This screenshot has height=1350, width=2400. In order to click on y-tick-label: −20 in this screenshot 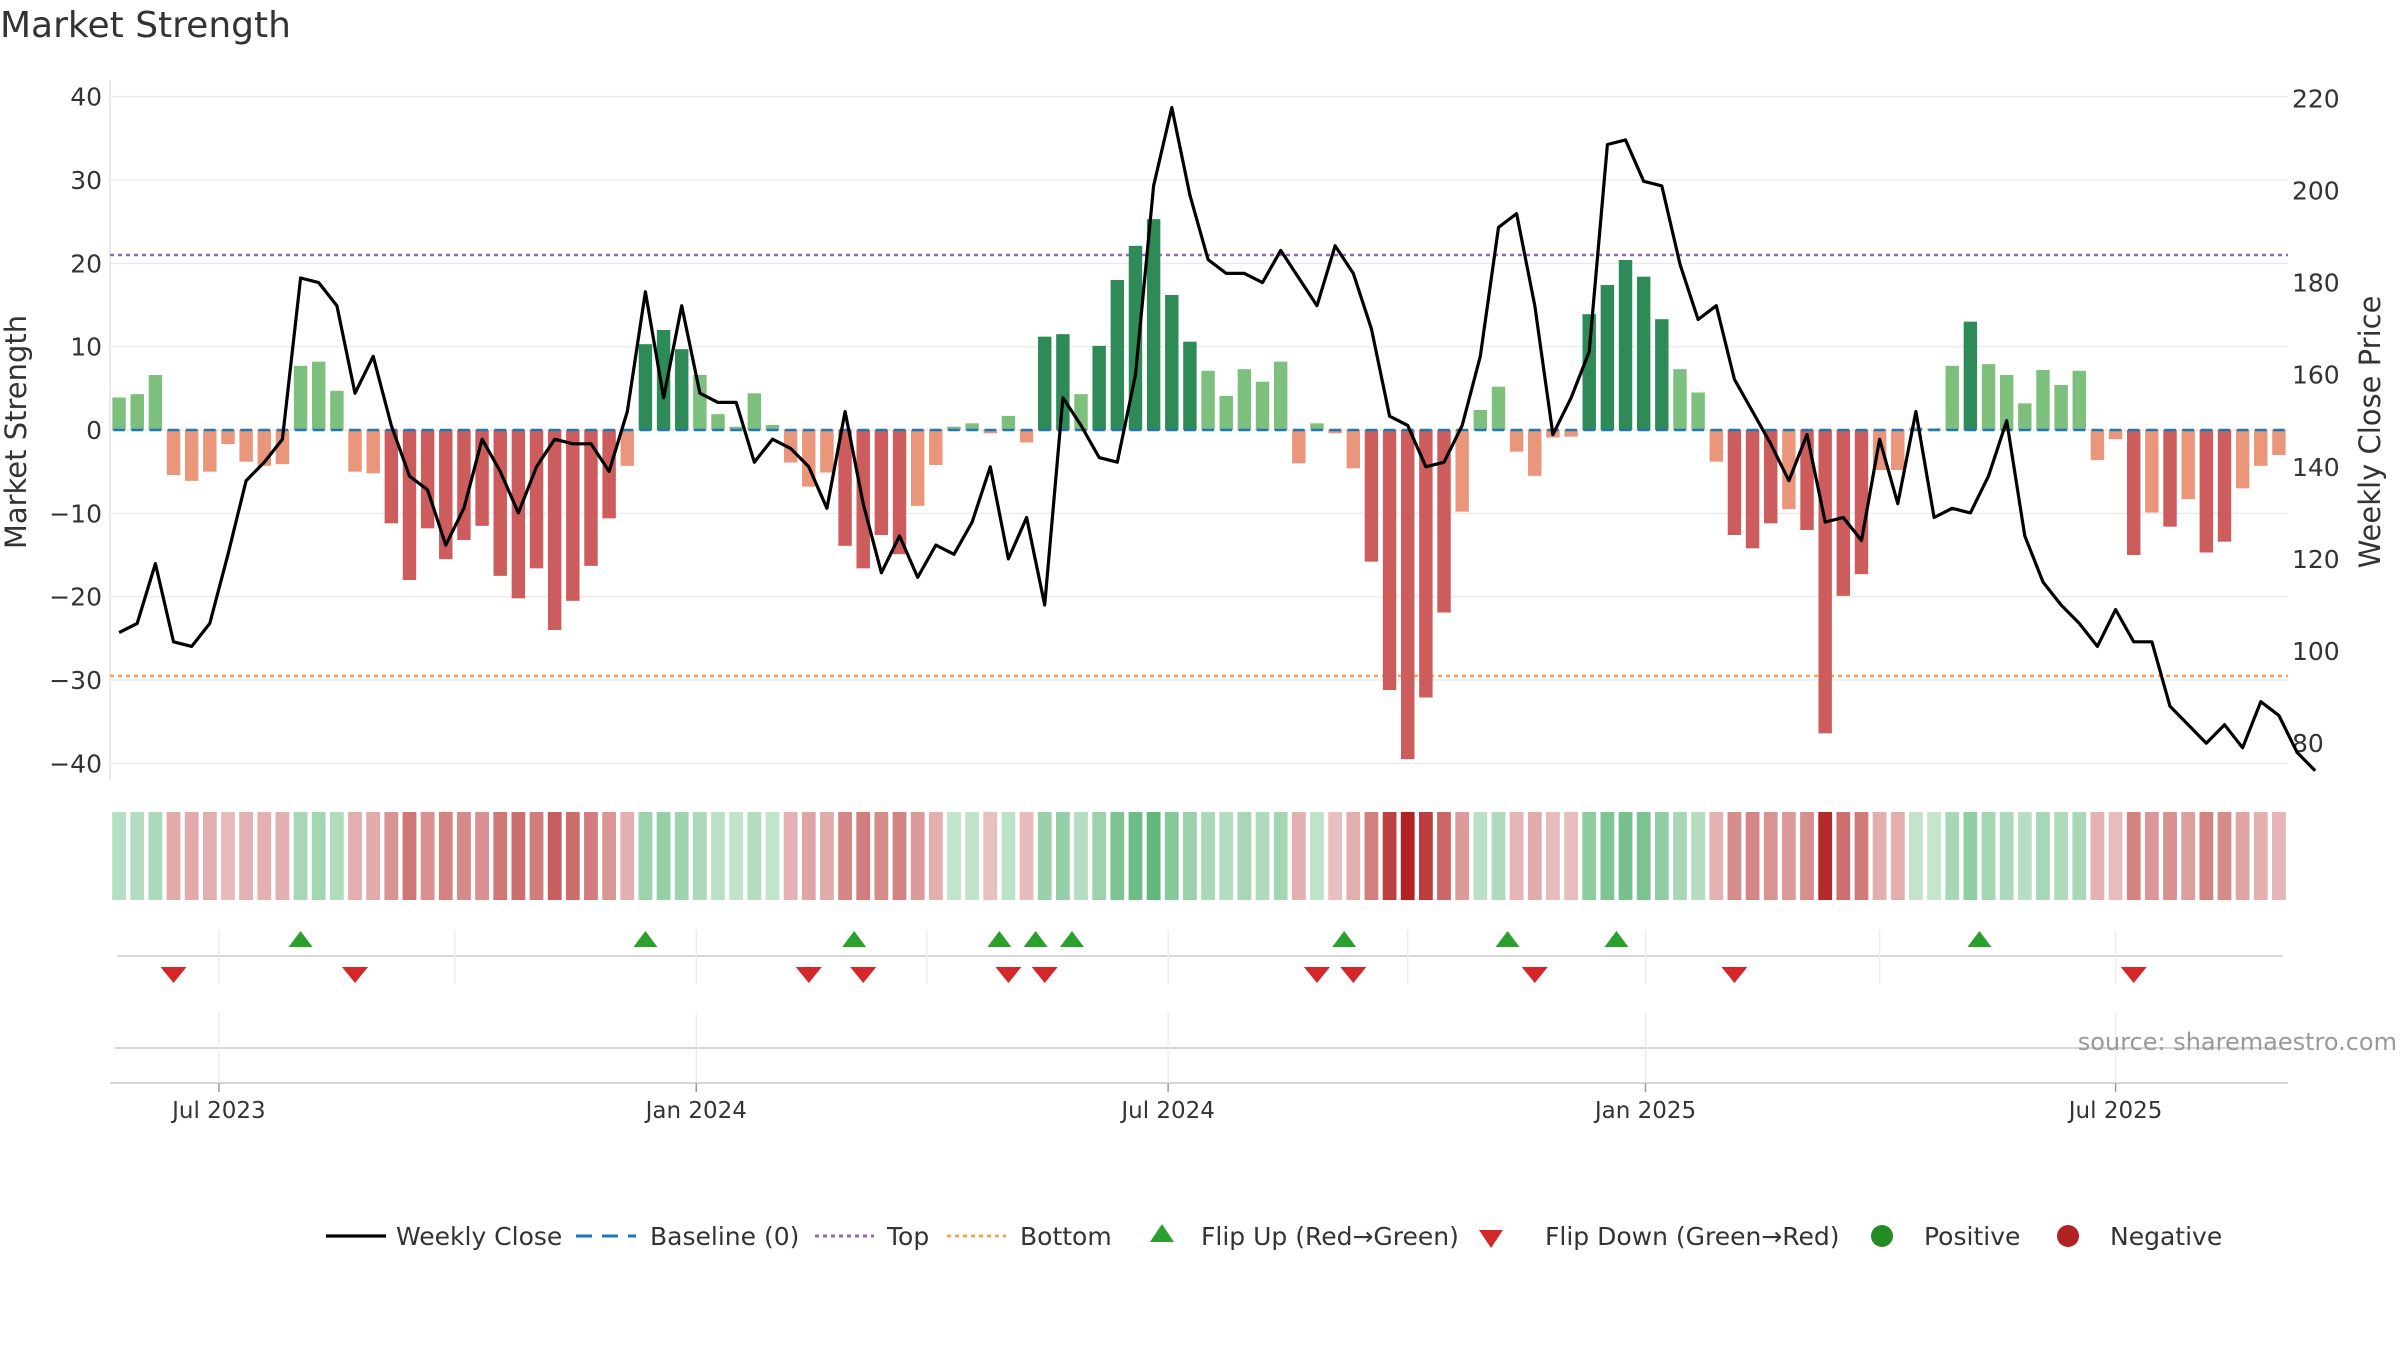, I will do `click(75, 597)`.